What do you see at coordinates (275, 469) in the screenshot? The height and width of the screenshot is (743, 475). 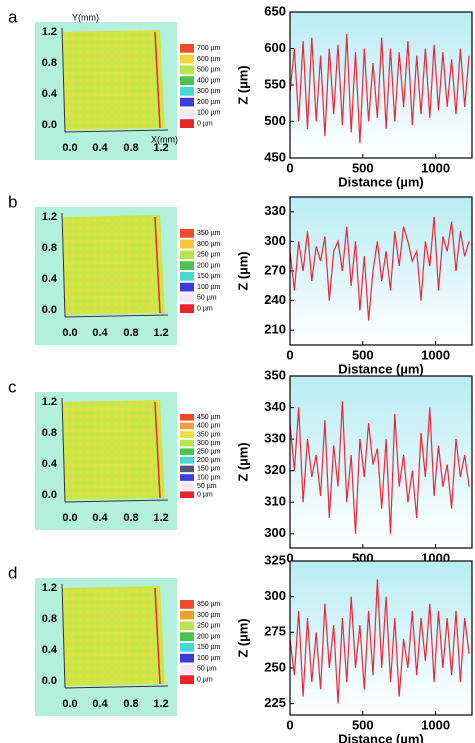 I see `y-tick-label: 320` at bounding box center [275, 469].